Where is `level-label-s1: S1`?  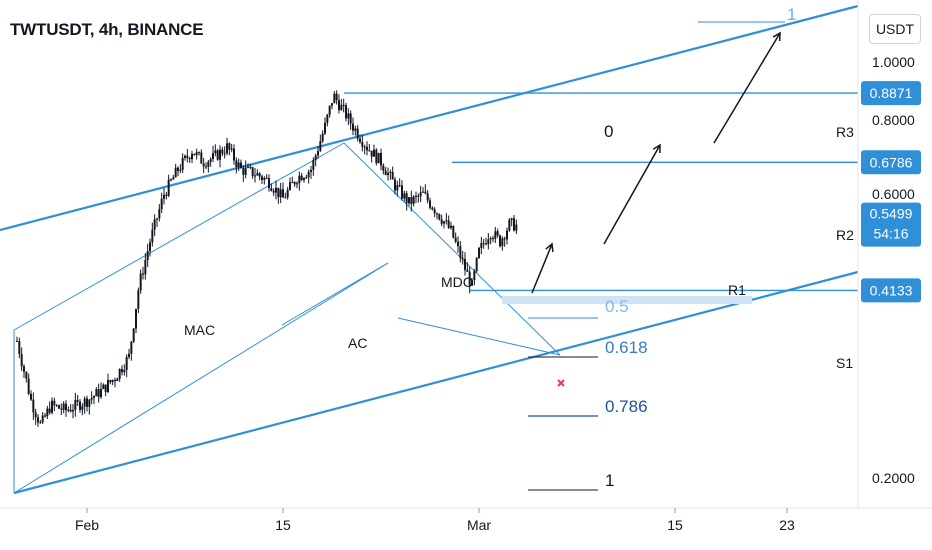 level-label-s1: S1 is located at coordinates (844, 363).